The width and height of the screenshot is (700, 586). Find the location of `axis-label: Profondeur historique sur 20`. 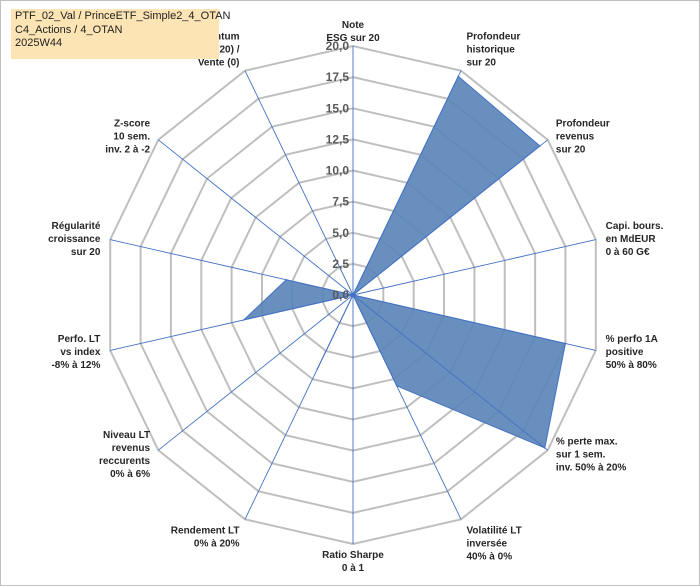

axis-label: Profondeur historique sur 20 is located at coordinates (494, 50).